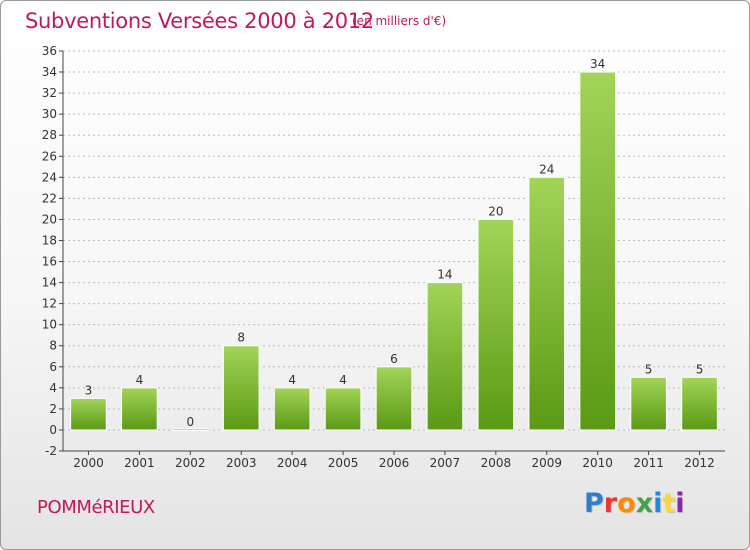 The width and height of the screenshot is (750, 550). What do you see at coordinates (88, 414) in the screenshot?
I see `bar-2000` at bounding box center [88, 414].